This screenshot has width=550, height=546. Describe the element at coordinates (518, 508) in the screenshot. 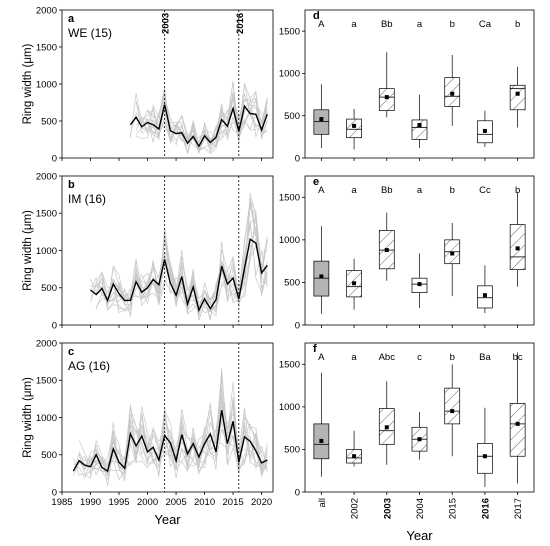

I see `x-tick-label: 2017` at that location.